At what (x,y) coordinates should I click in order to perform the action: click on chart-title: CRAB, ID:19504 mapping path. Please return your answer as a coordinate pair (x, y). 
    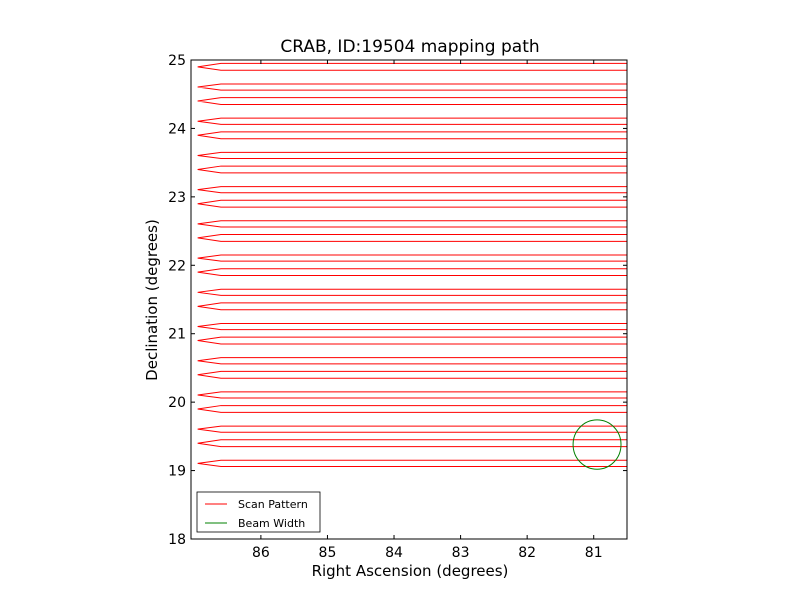
    Looking at the image, I should click on (409, 47).